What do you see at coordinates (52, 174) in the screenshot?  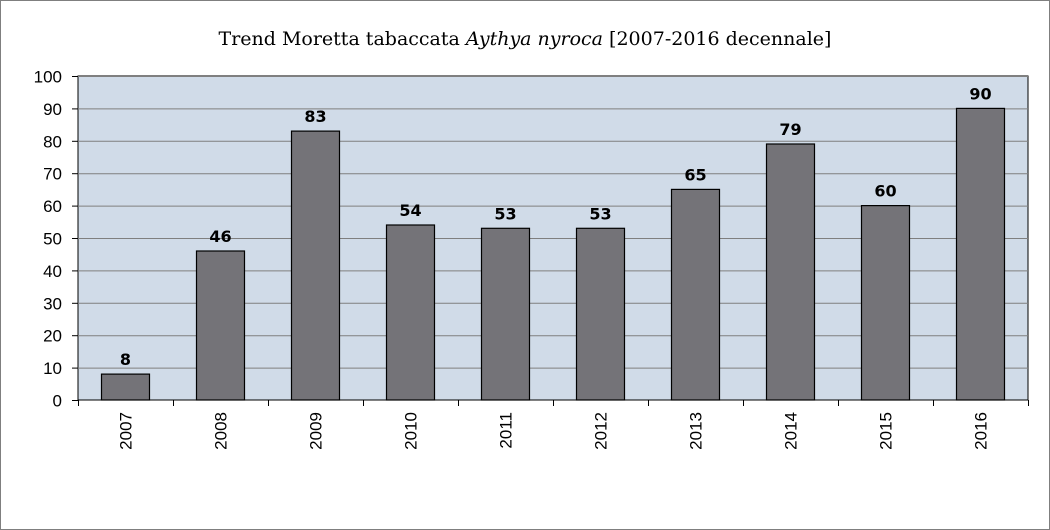 I see `y-tick-label: 70` at bounding box center [52, 174].